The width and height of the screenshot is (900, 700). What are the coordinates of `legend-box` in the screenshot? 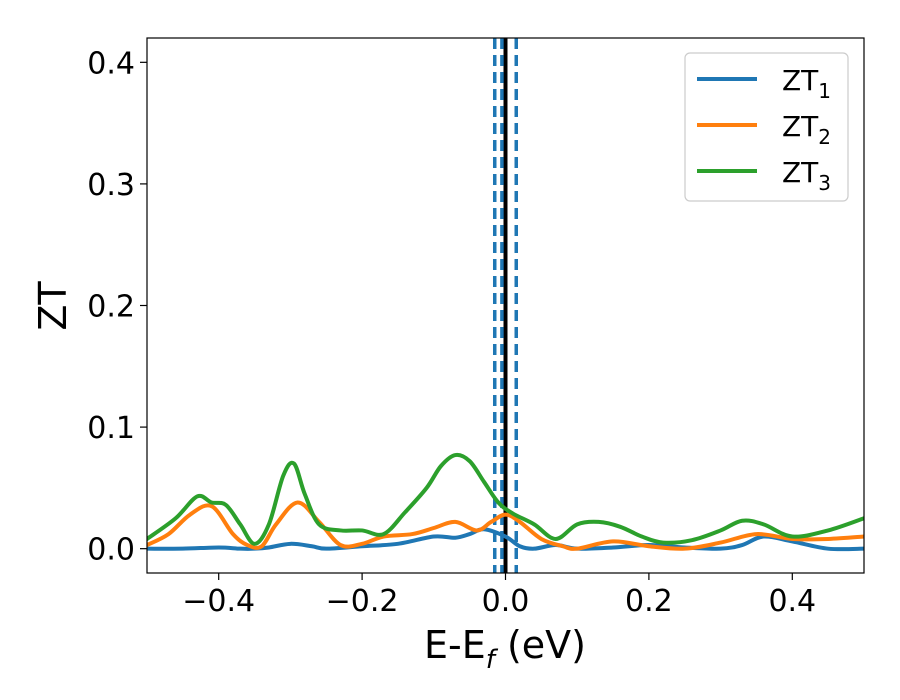 It's located at (766, 127).